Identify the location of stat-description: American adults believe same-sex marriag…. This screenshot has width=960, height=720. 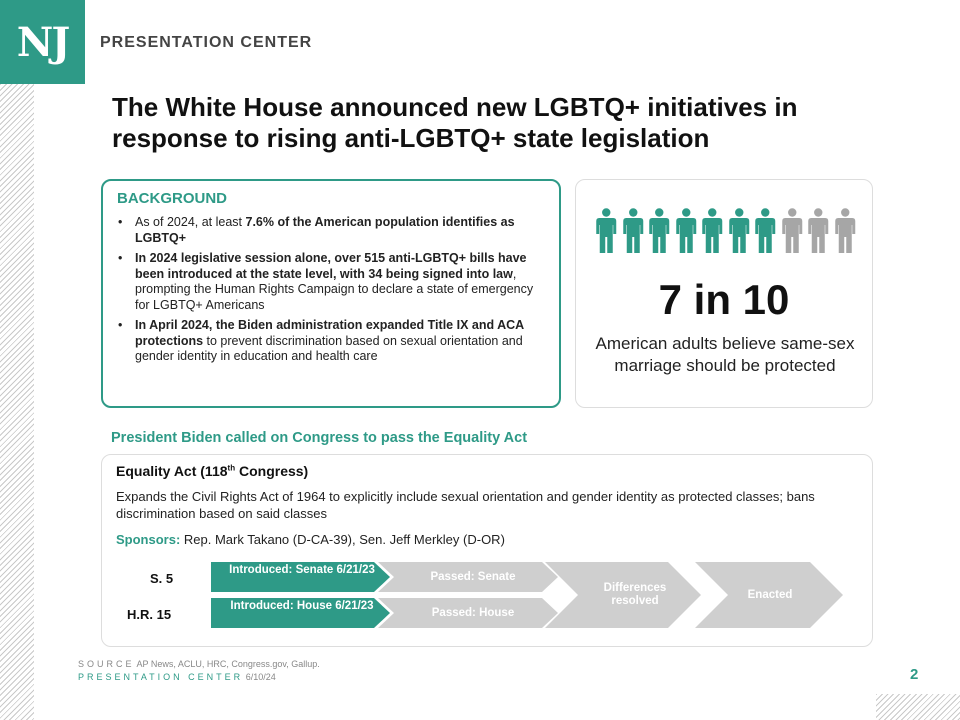
(725, 354).